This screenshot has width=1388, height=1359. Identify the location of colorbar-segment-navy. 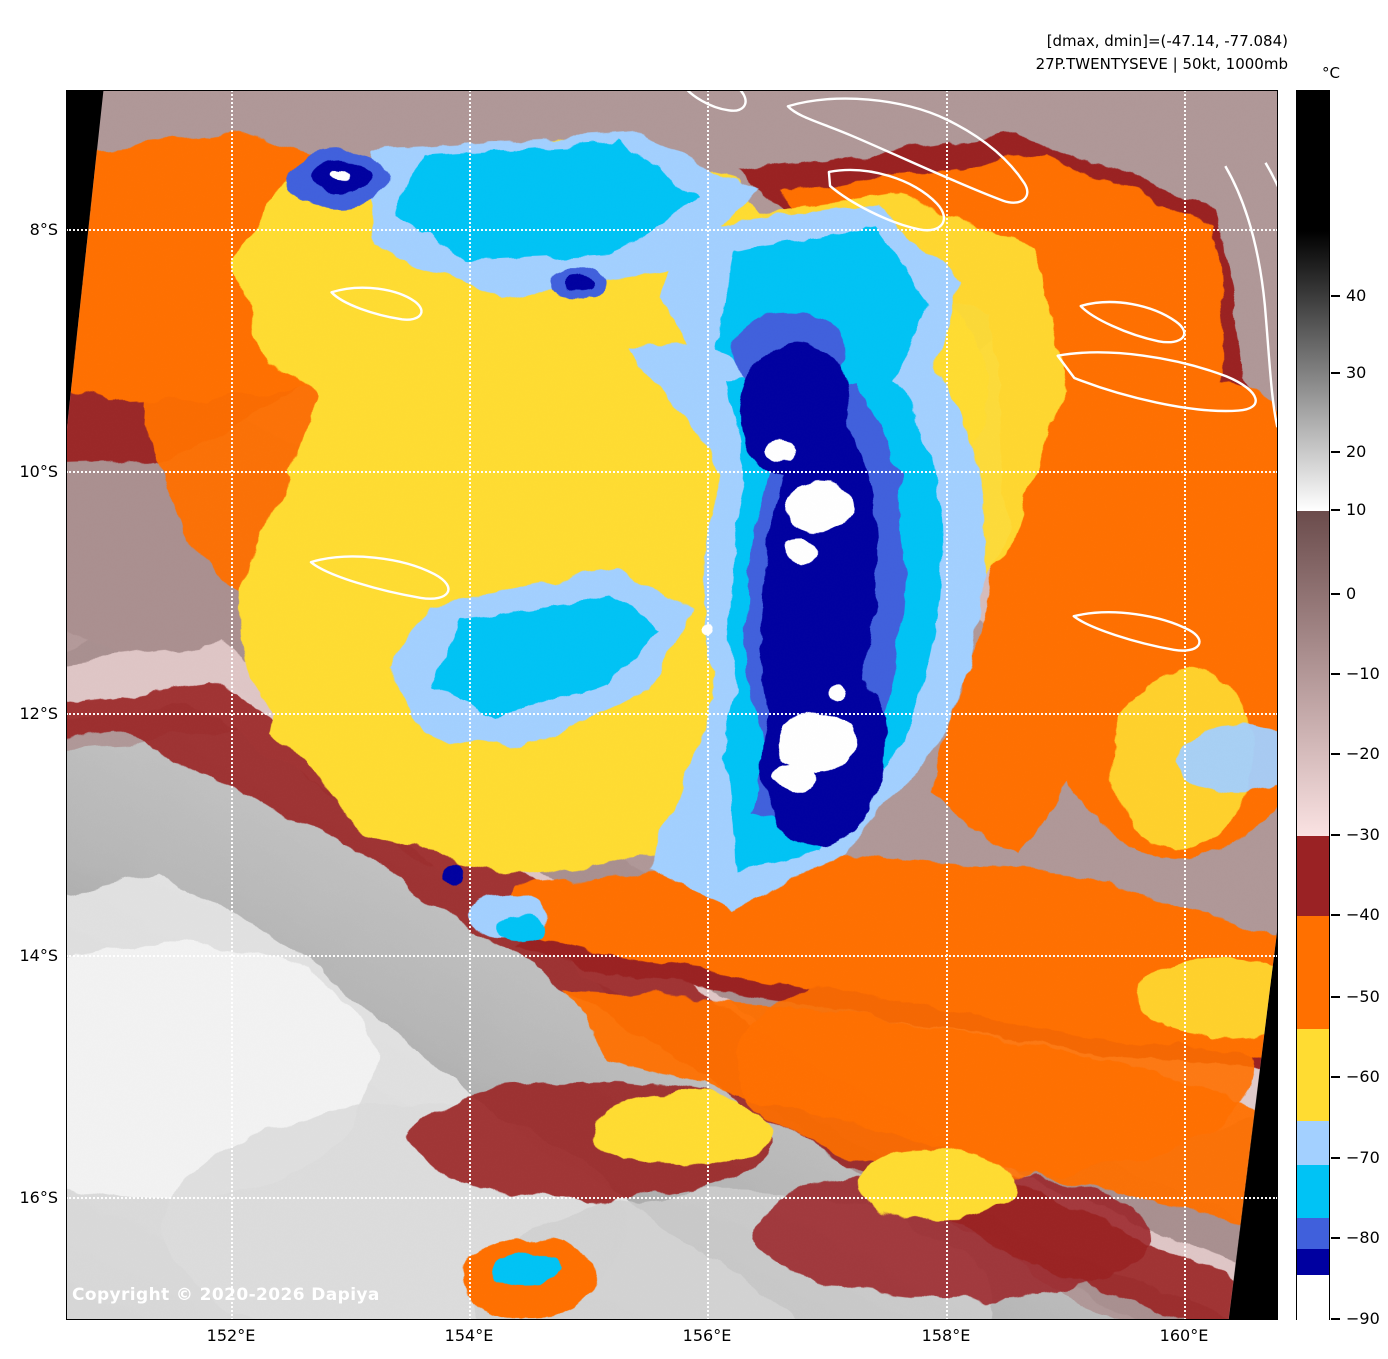
(1313, 1262).